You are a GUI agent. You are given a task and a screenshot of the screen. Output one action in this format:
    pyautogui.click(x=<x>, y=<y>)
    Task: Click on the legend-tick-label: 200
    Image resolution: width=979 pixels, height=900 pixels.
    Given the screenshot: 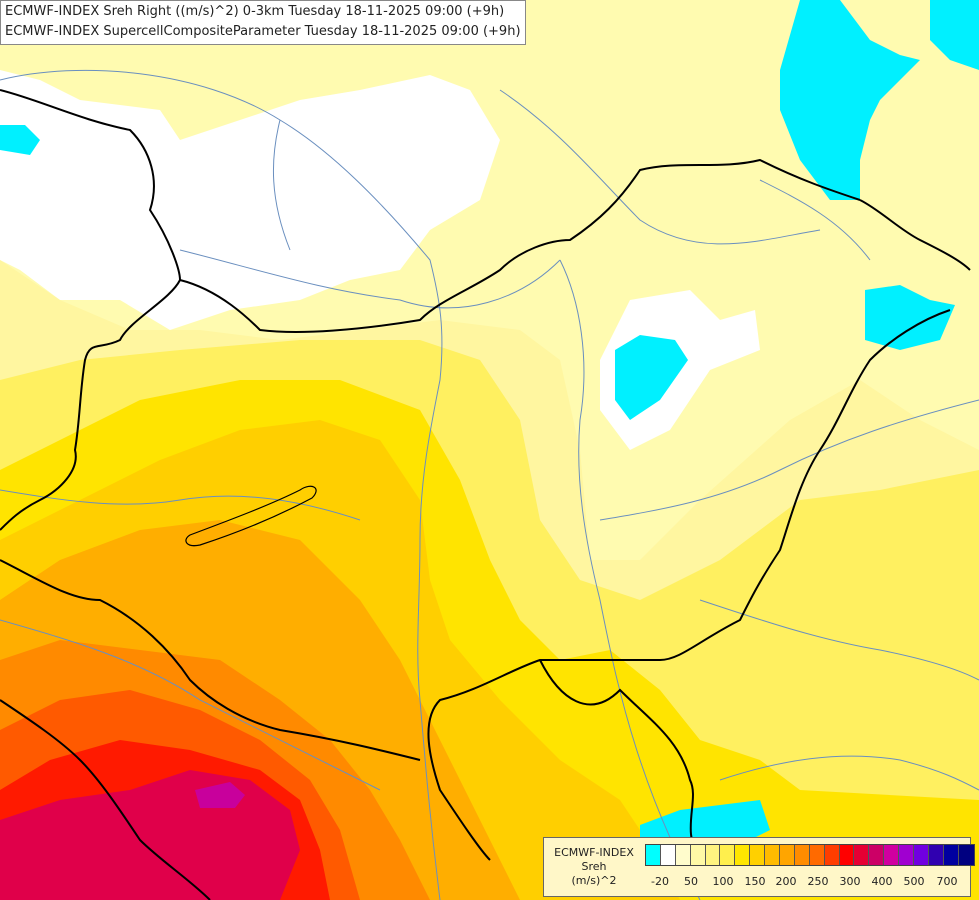 What is the action you would take?
    pyautogui.click(x=786, y=881)
    